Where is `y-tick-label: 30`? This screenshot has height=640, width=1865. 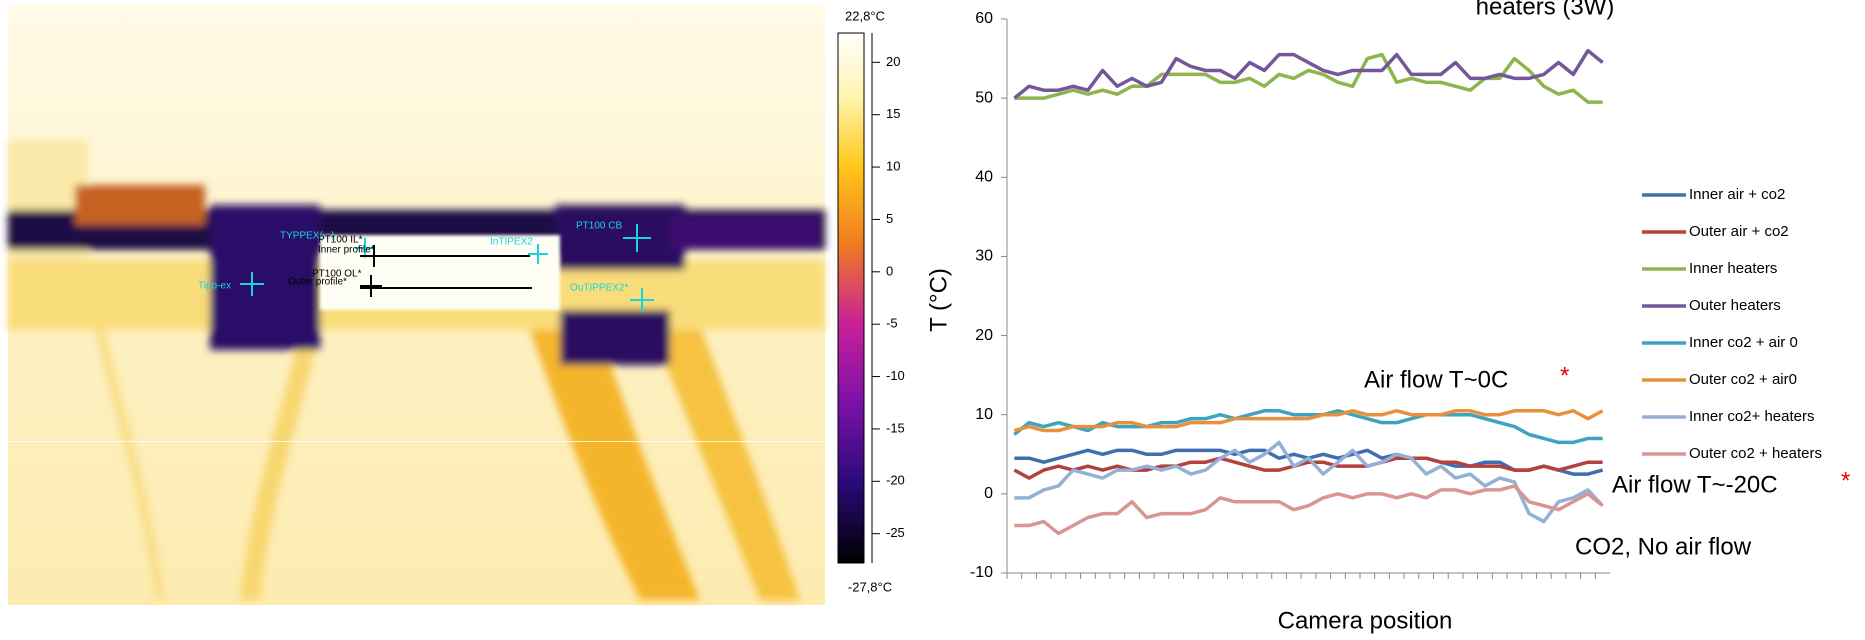
y-tick-label: 30 is located at coordinates (984, 256).